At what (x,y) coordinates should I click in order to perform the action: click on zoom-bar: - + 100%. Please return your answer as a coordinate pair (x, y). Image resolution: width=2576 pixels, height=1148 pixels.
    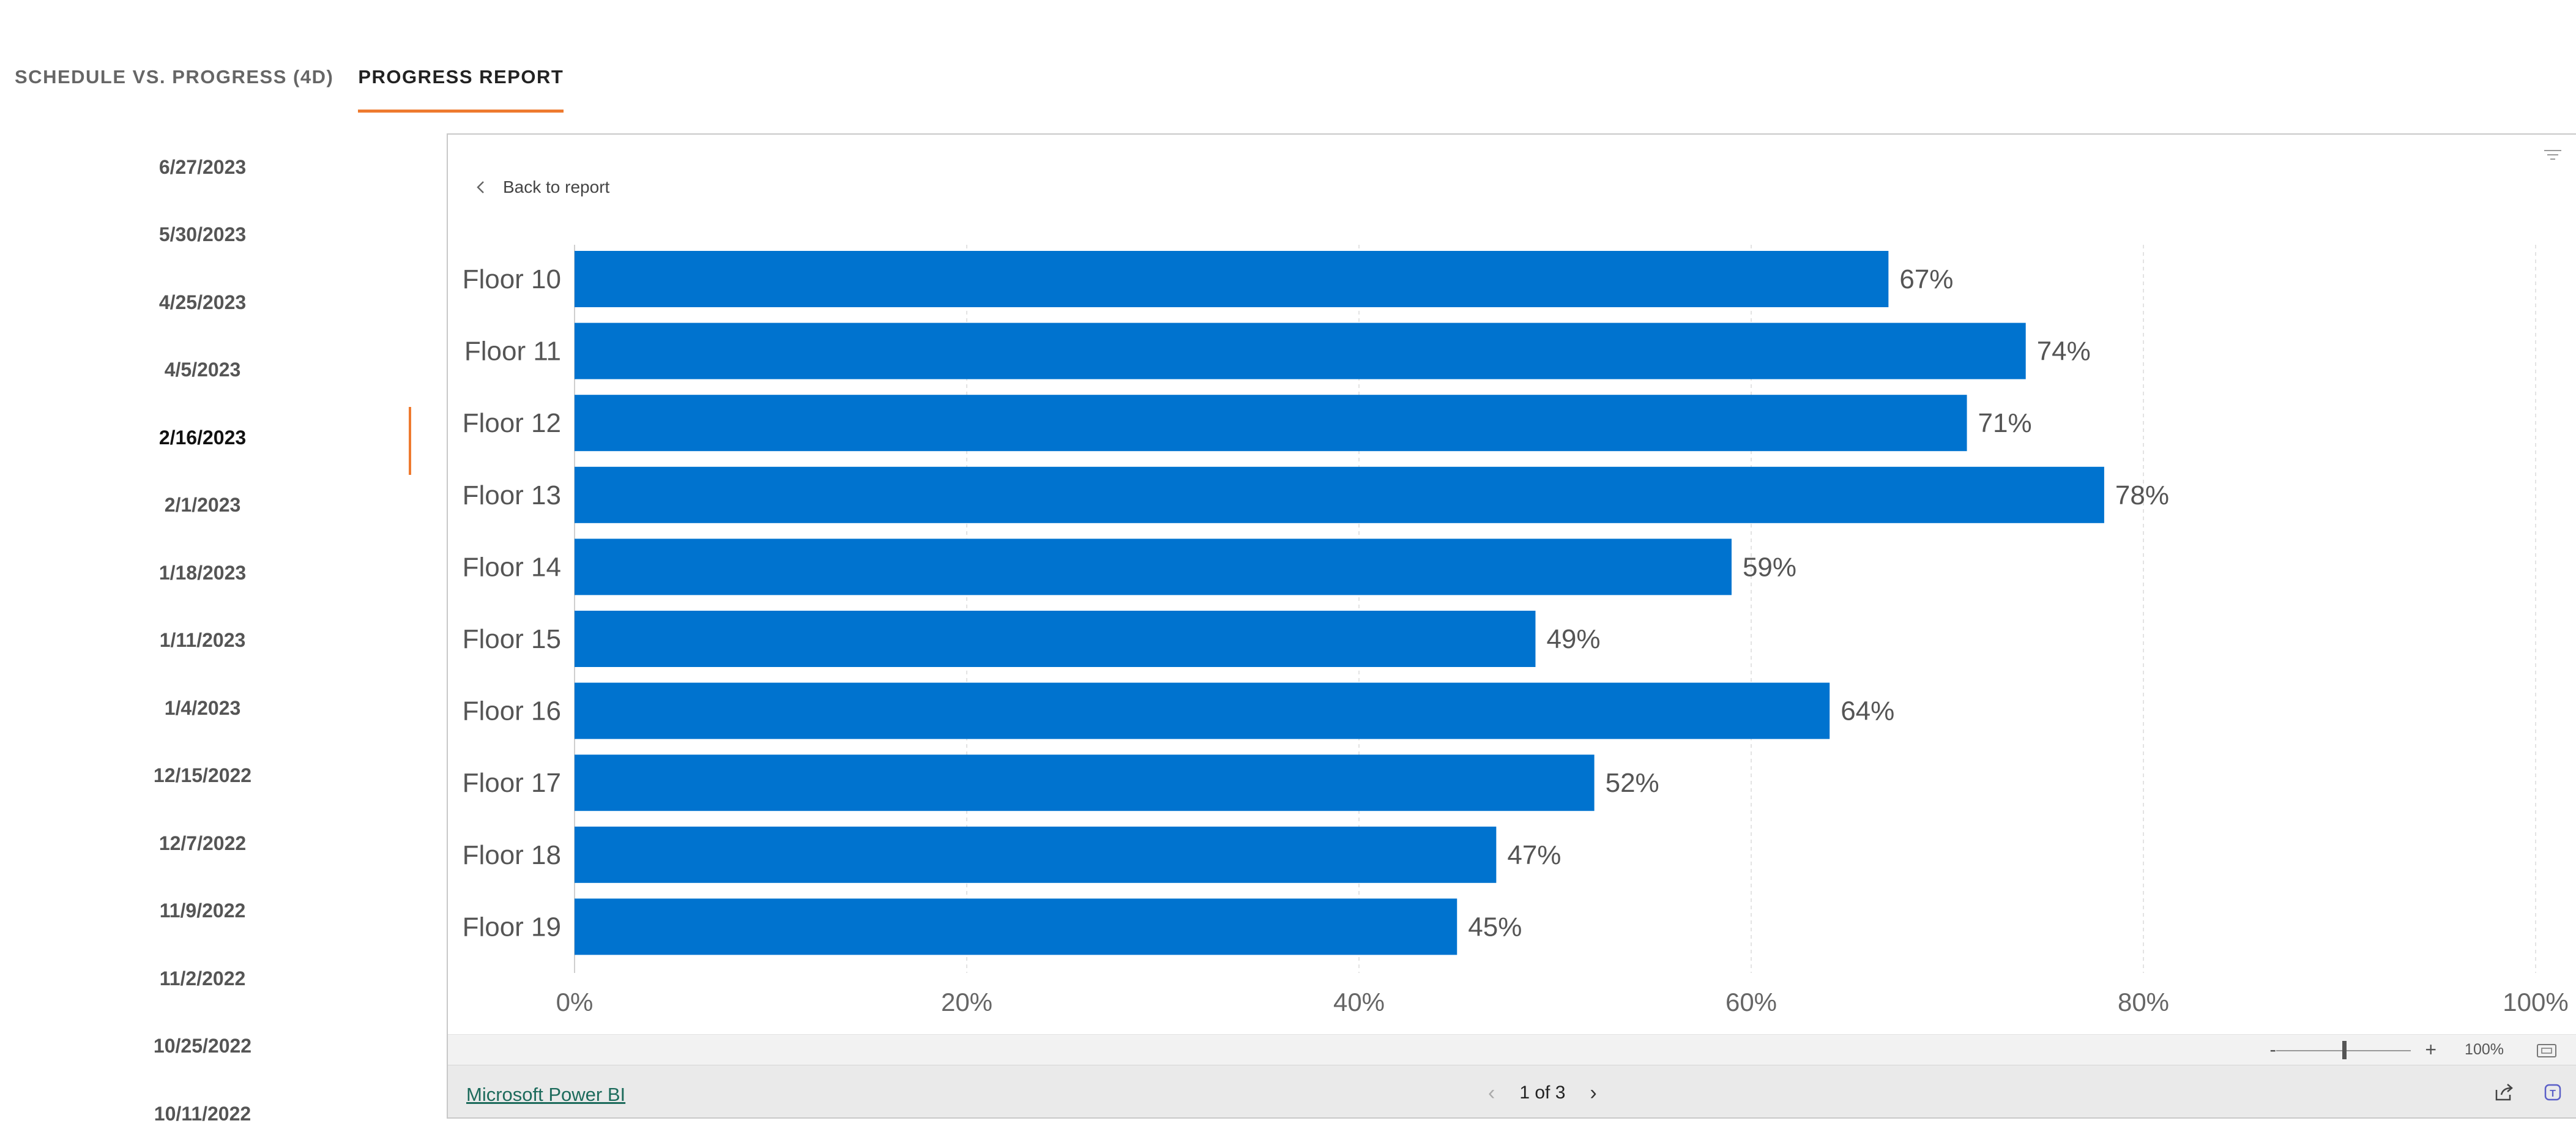
    Looking at the image, I should click on (1512, 1049).